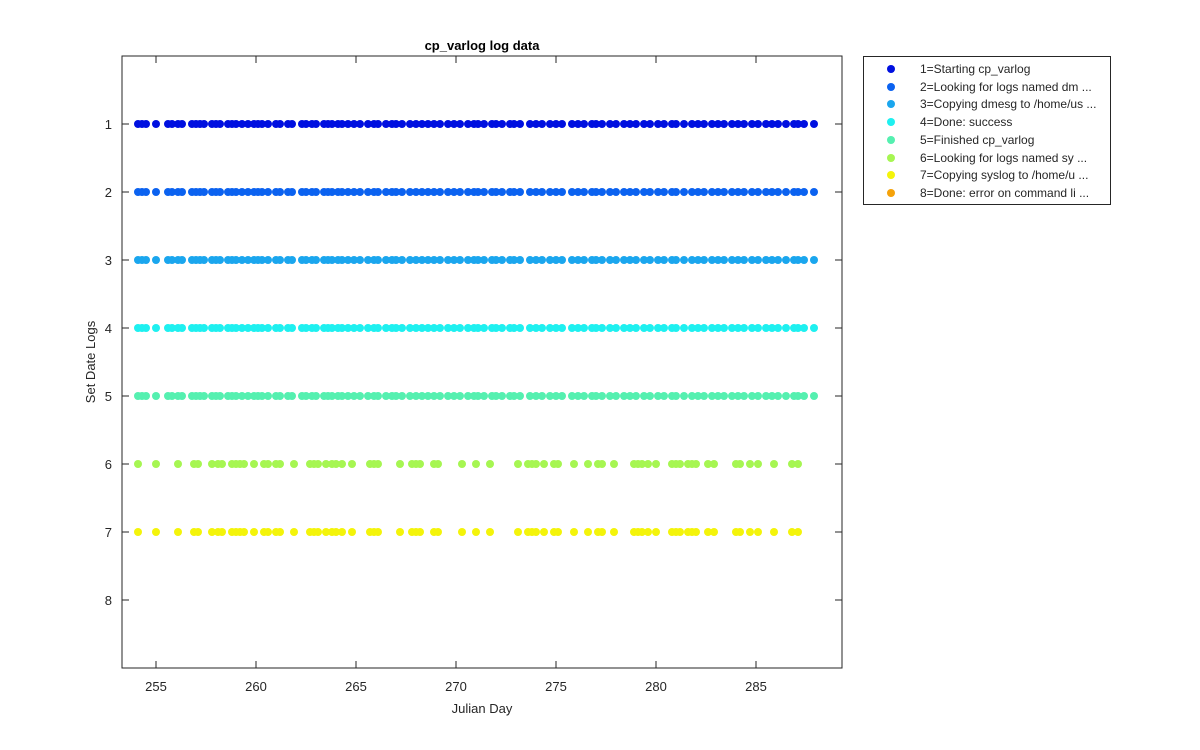  What do you see at coordinates (891, 139) in the screenshot?
I see `legend-marker` at bounding box center [891, 139].